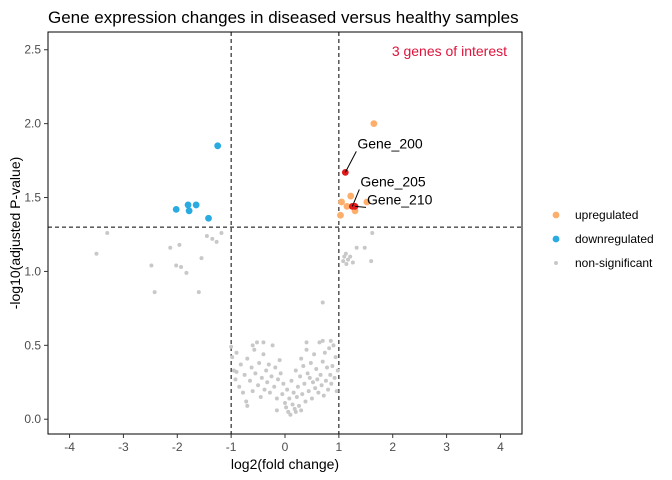  What do you see at coordinates (32, 419) in the screenshot?
I see `y-tick-label: 0.0` at bounding box center [32, 419].